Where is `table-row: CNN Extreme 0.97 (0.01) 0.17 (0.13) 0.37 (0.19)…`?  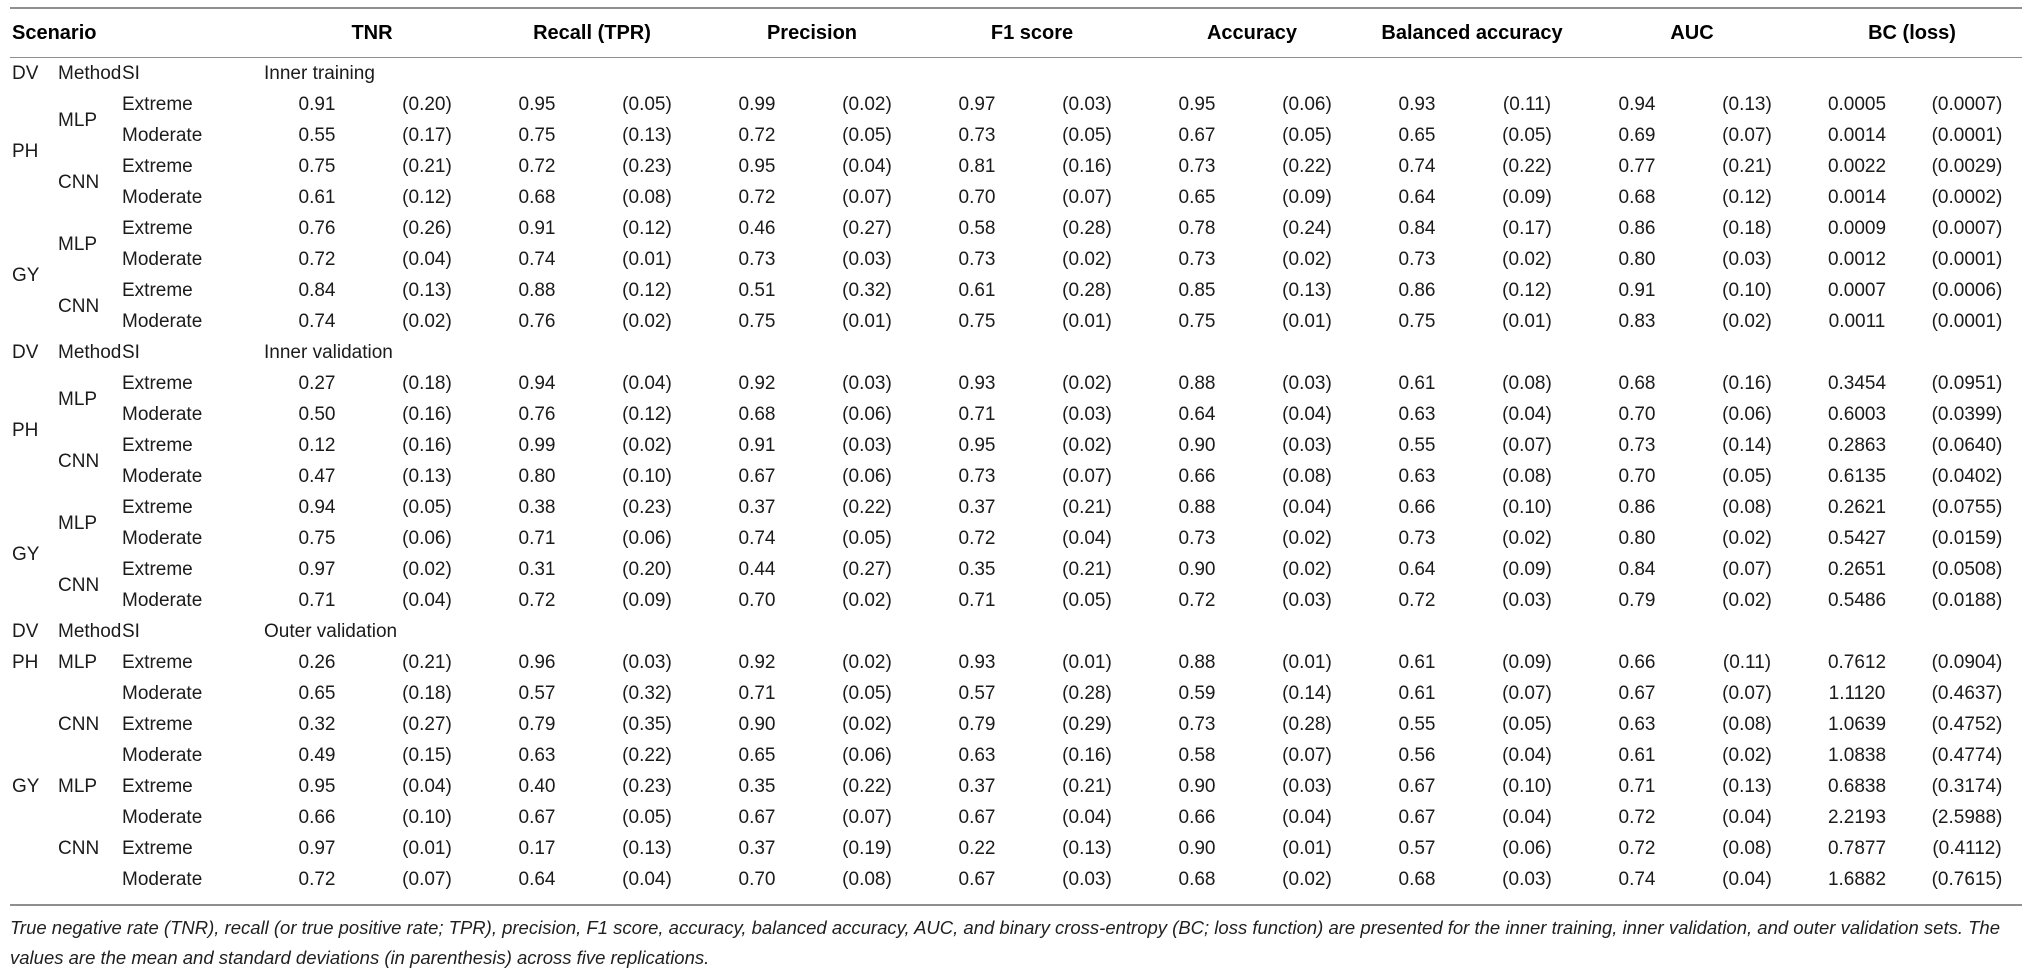
table-row: CNN Extreme 0.97 (0.01) 0.17 (0.13) 0.37 (0.19)… is located at coordinates (1016, 848).